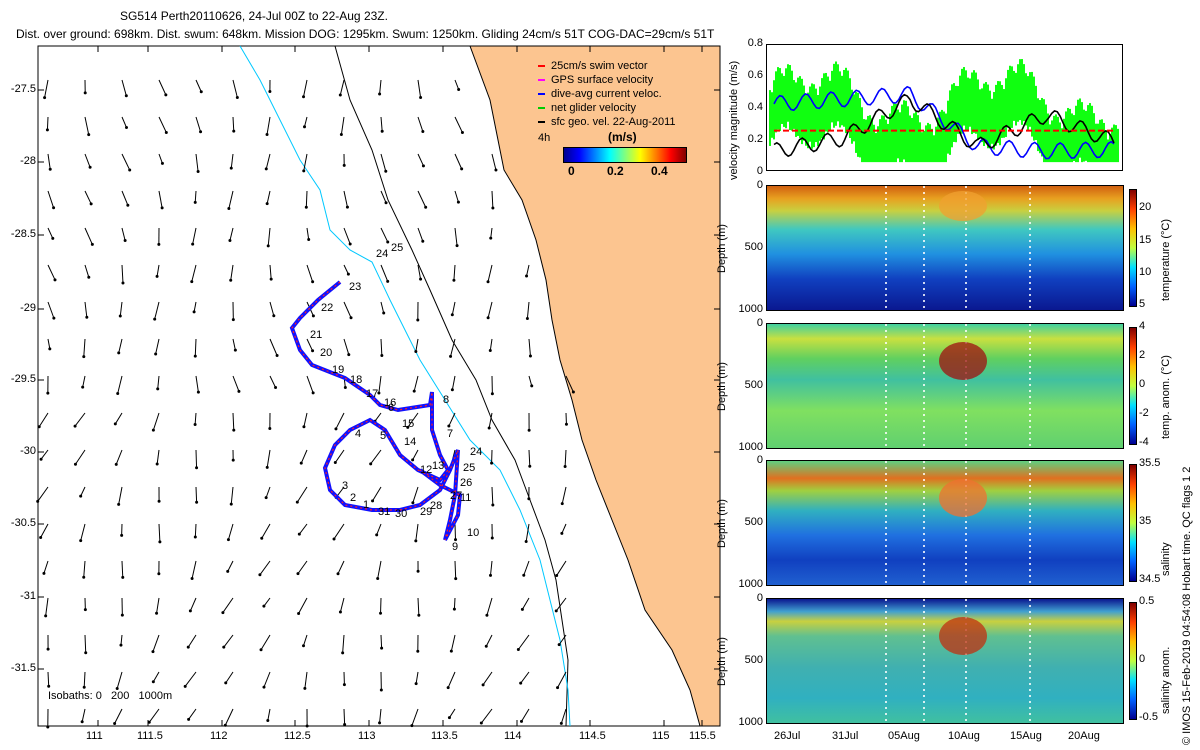  What do you see at coordinates (1150, 579) in the screenshot?
I see `colorbar-tick: 34.5` at bounding box center [1150, 579].